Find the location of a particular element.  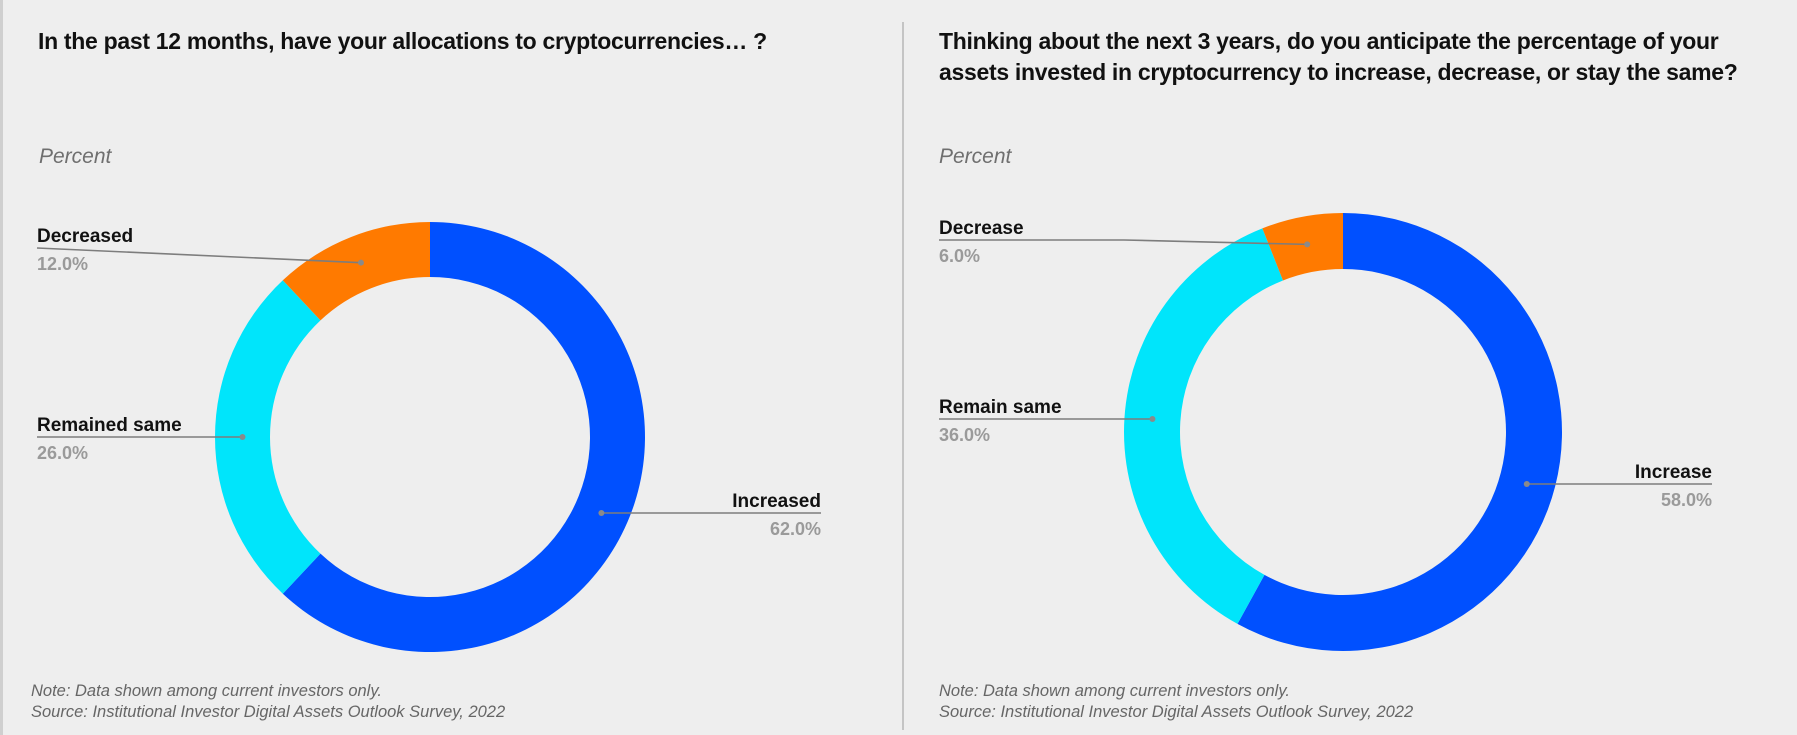

value-label: 58.0% is located at coordinates (1686, 500).